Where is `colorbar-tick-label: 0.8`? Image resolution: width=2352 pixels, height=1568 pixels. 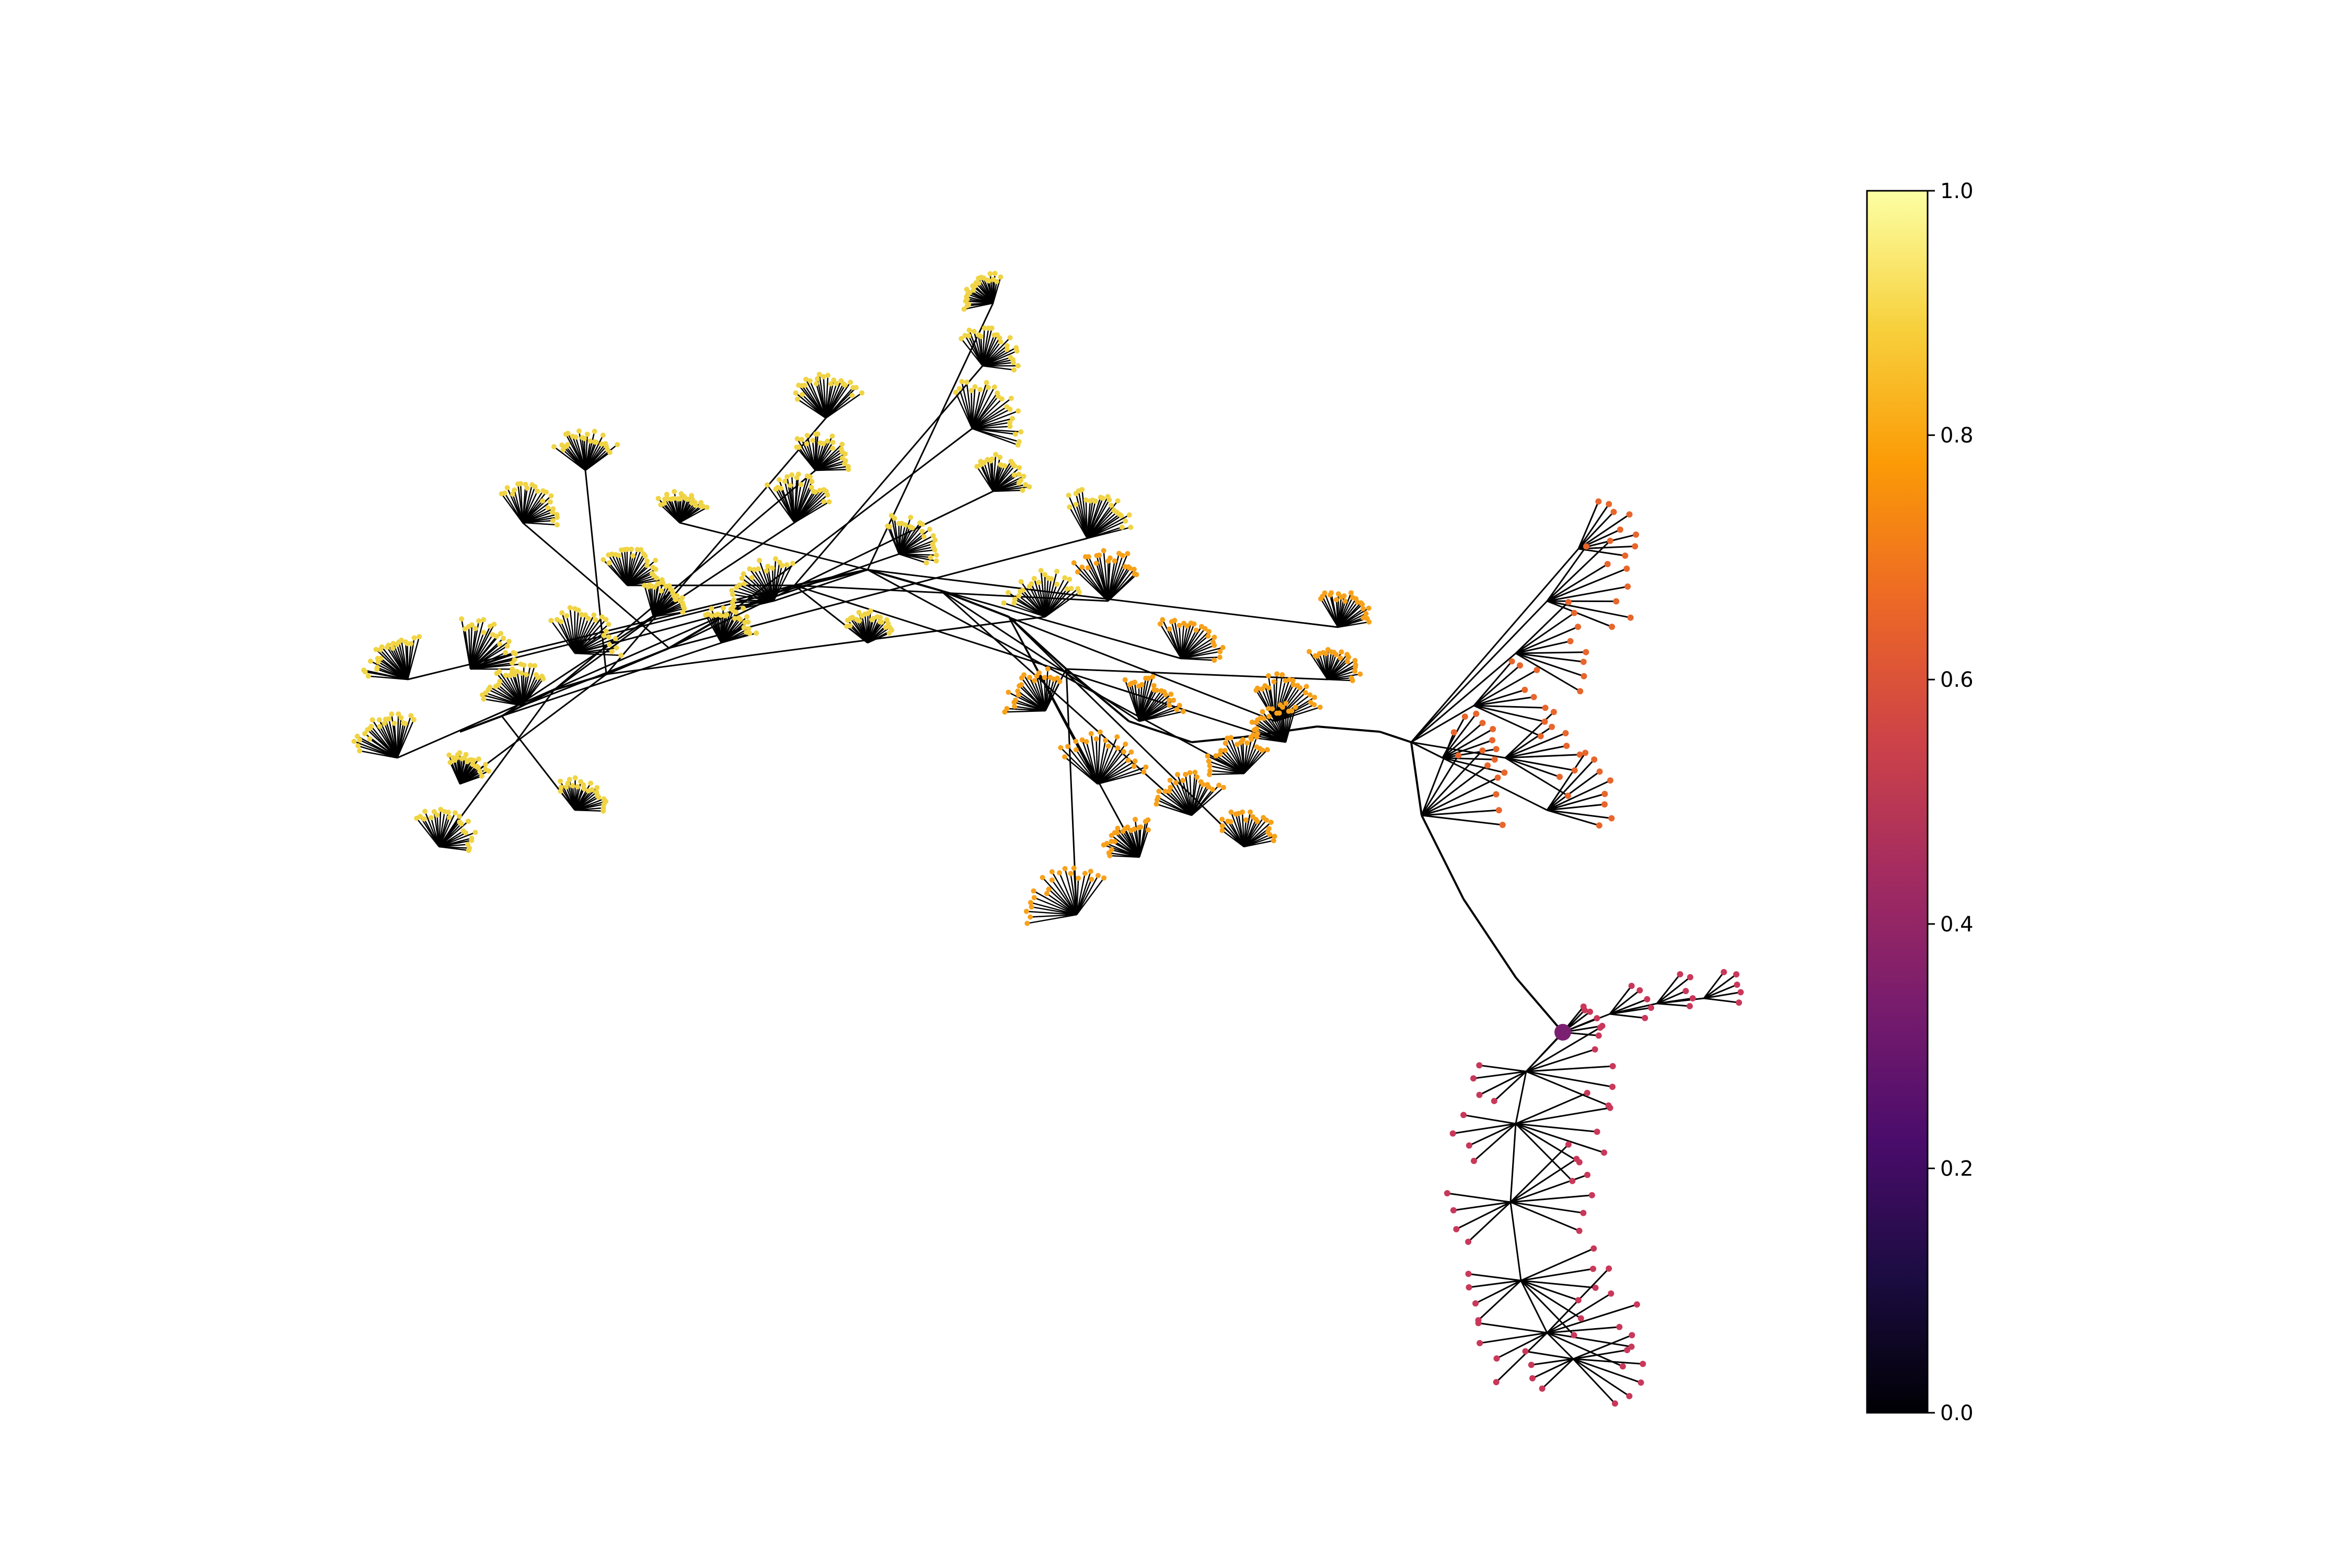 colorbar-tick-label: 0.8 is located at coordinates (1957, 436).